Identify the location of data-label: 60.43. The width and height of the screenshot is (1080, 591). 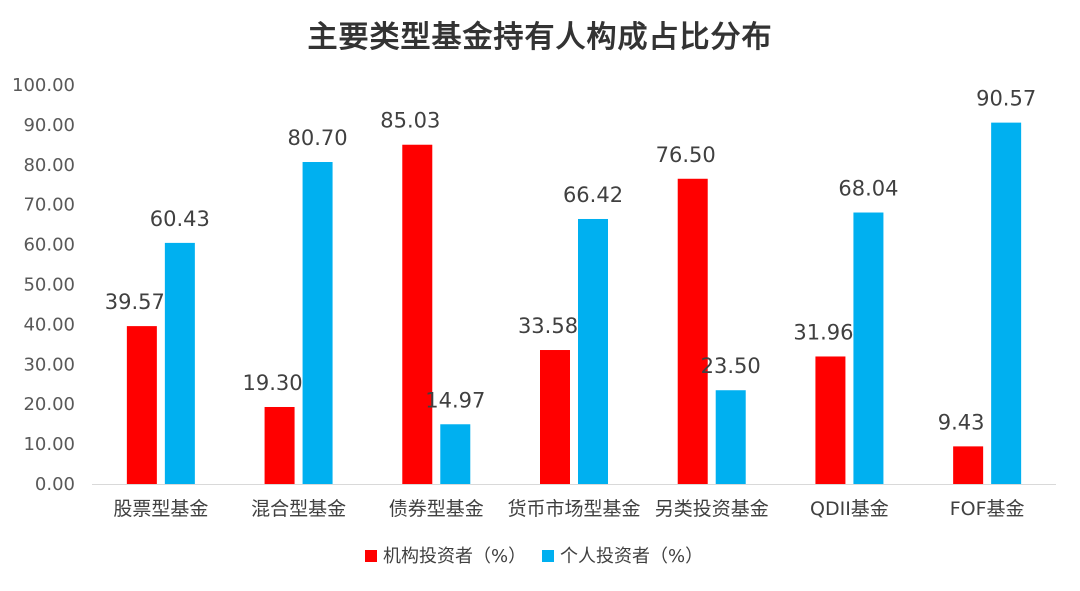
(180, 219).